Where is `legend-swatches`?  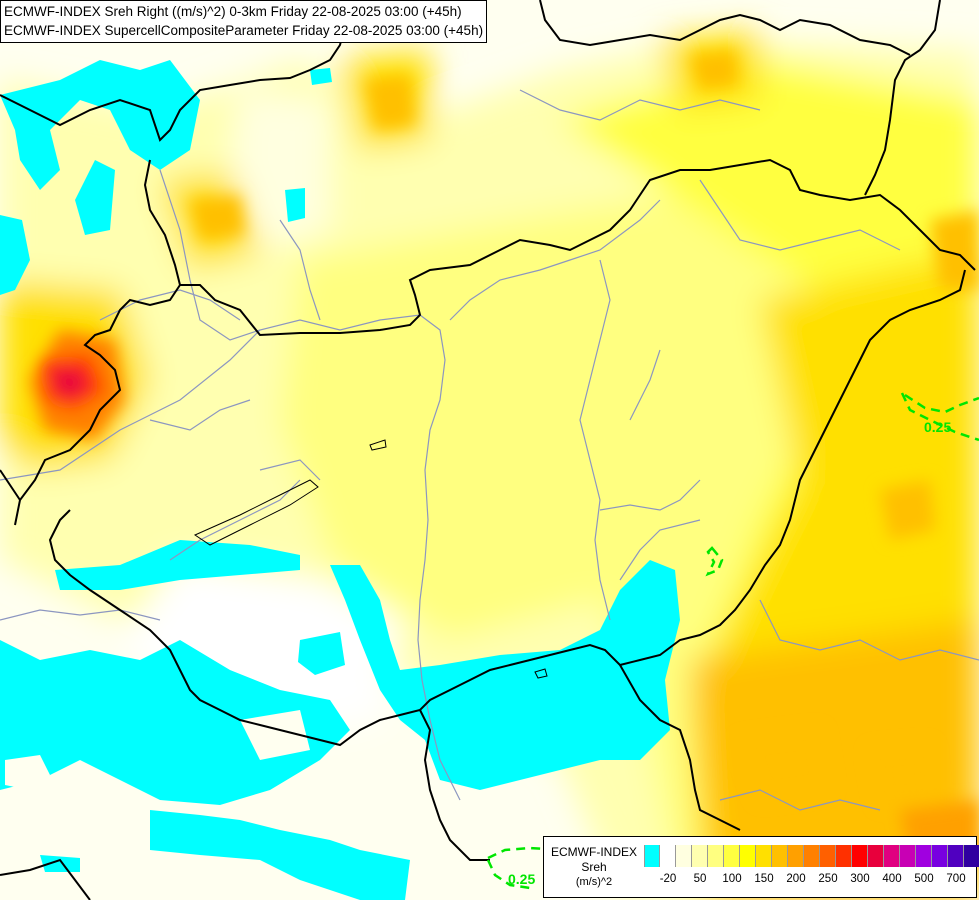 legend-swatches is located at coordinates (811, 856).